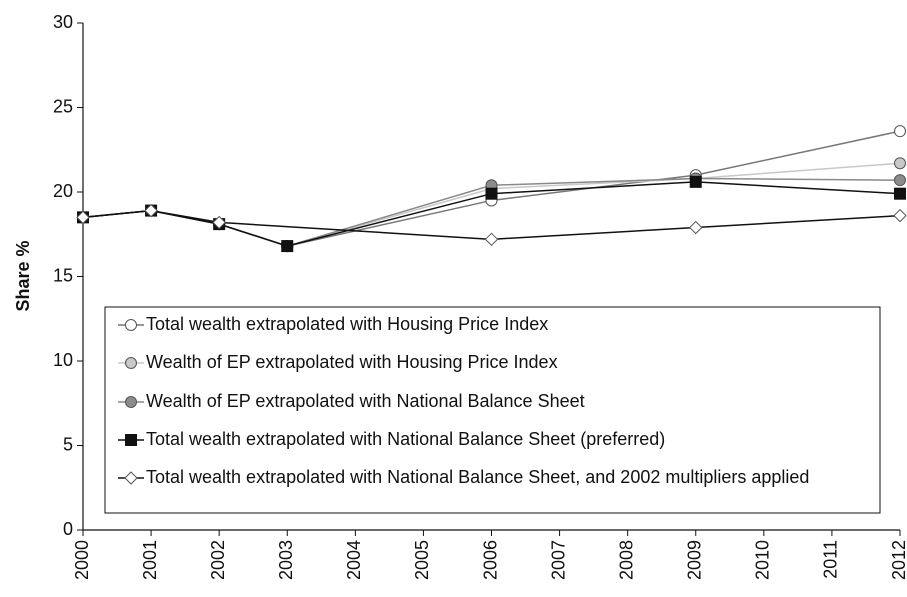 The height and width of the screenshot is (597, 907). Describe the element at coordinates (23, 275) in the screenshot. I see `y-axis-label: Share %` at that location.